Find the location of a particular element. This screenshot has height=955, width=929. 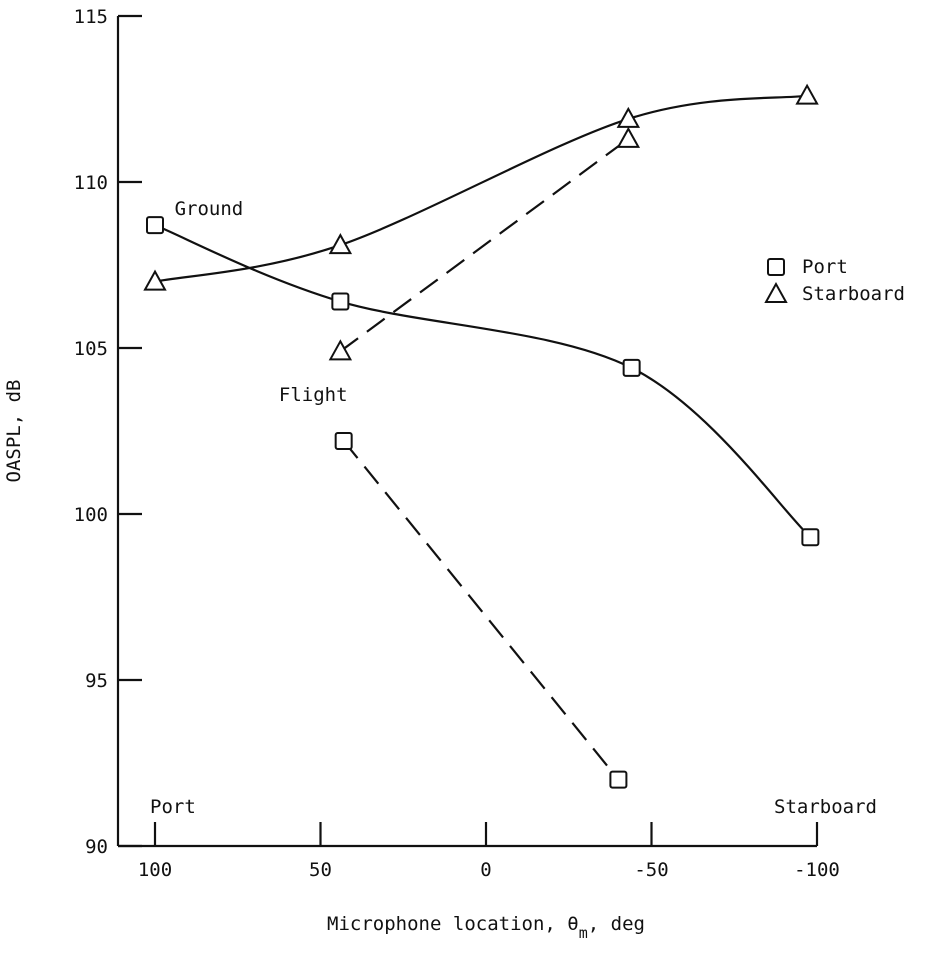

annotation-ground: Ground is located at coordinates (209, 209).